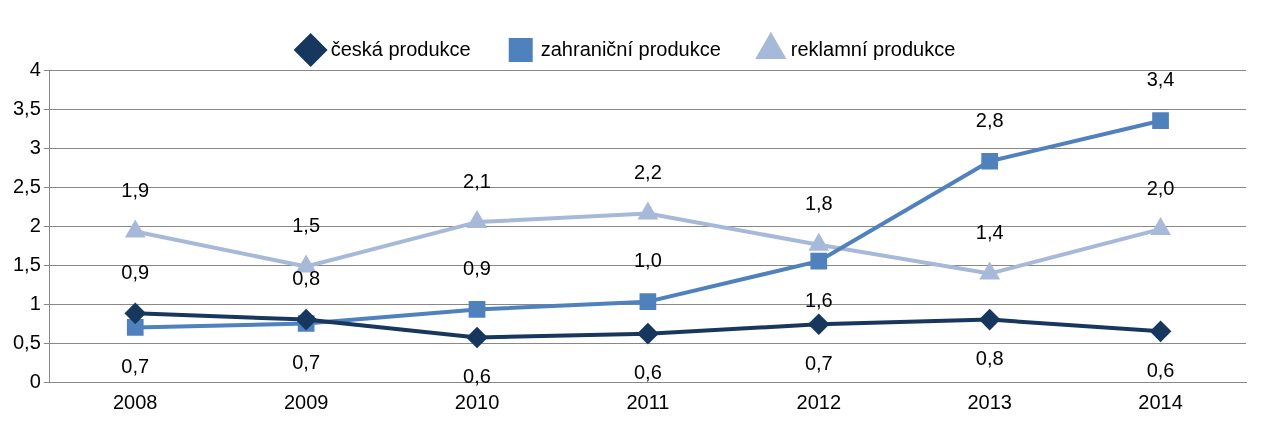  Describe the element at coordinates (989, 119) in the screenshot. I see `data-label: 2,8` at that location.